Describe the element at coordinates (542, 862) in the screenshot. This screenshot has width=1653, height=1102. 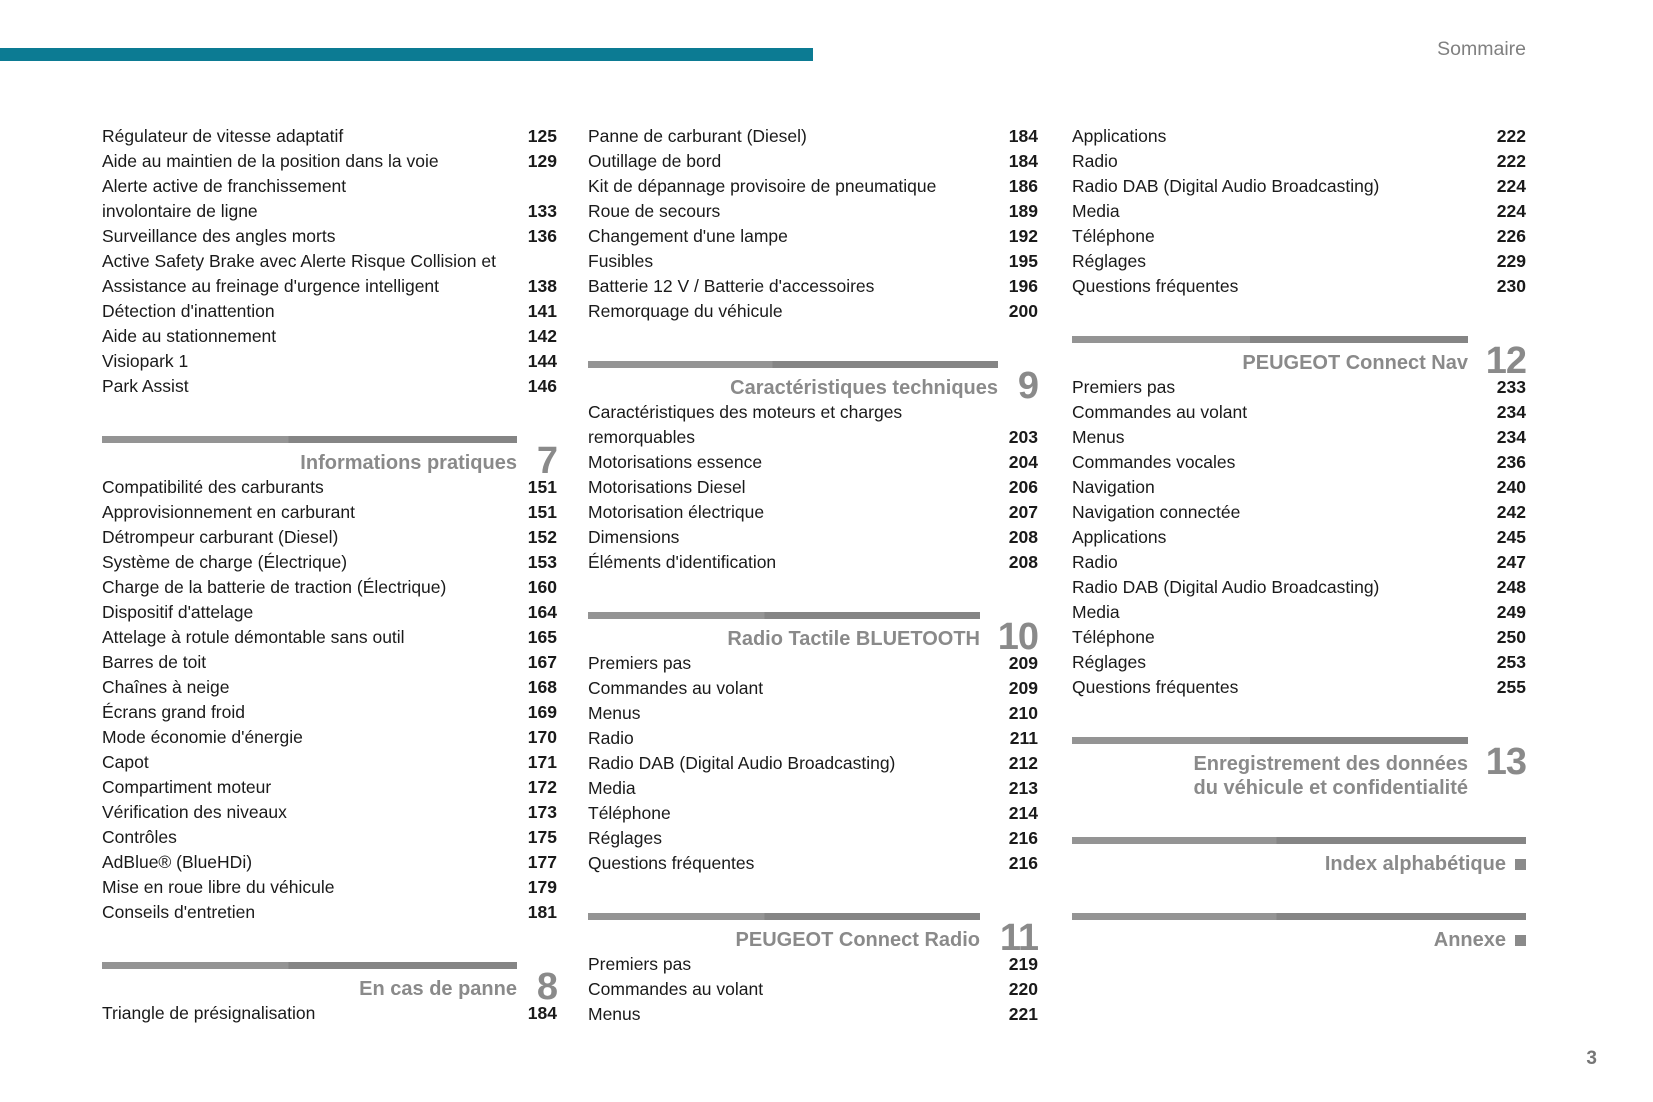
I see `toc-entry-page: 177` at that location.